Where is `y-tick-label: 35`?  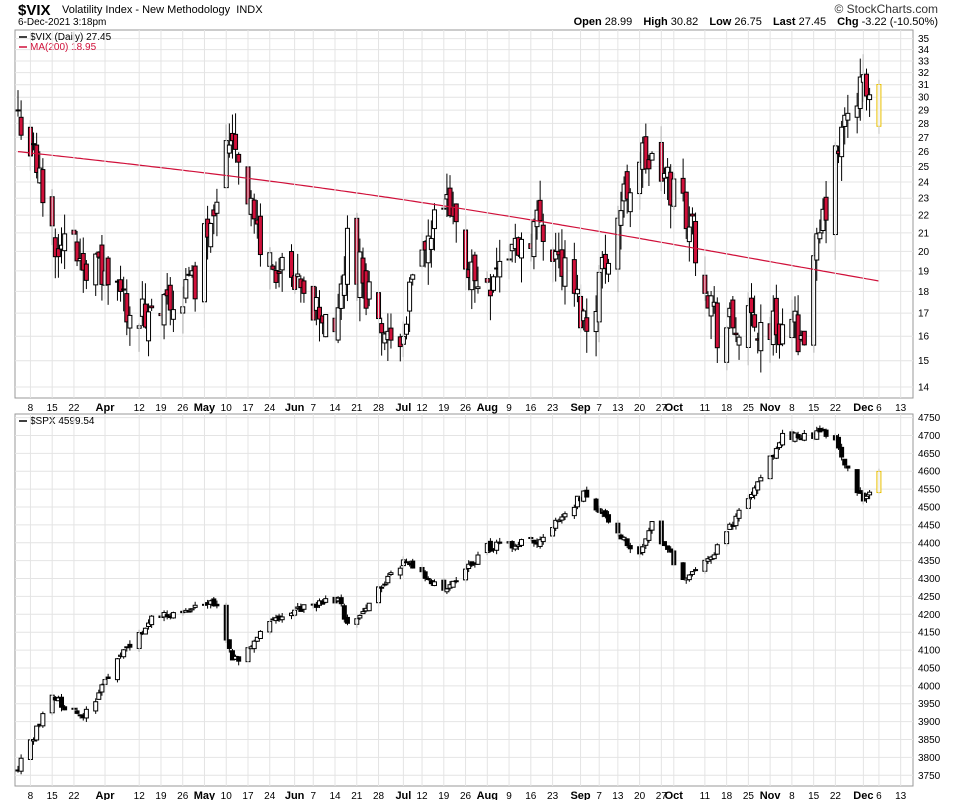
y-tick-label: 35 is located at coordinates (924, 39).